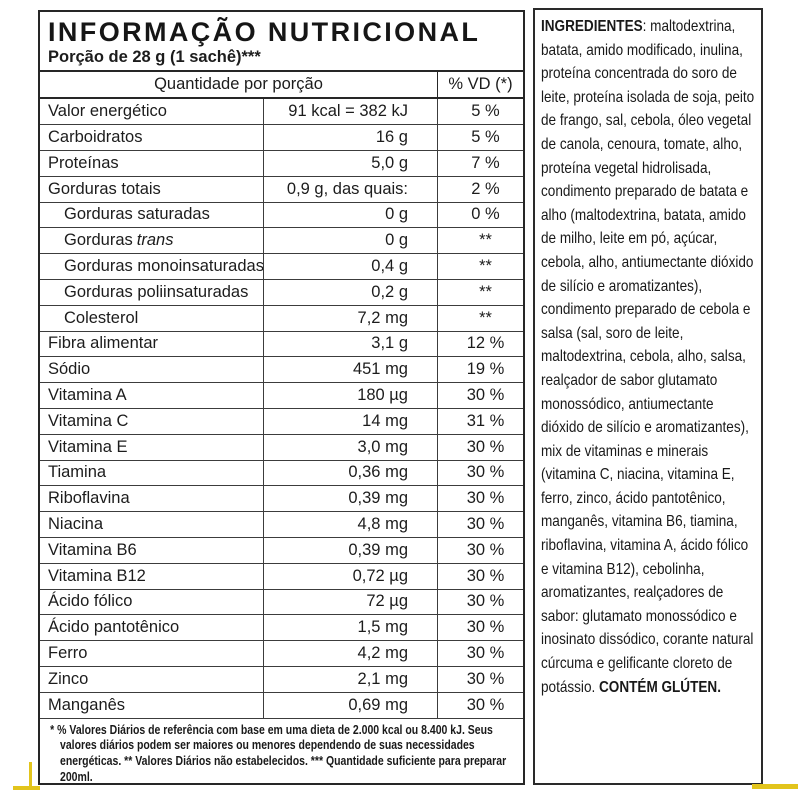  What do you see at coordinates (151, 602) in the screenshot?
I see `nutrient-name-cell: Ácido fólico` at bounding box center [151, 602].